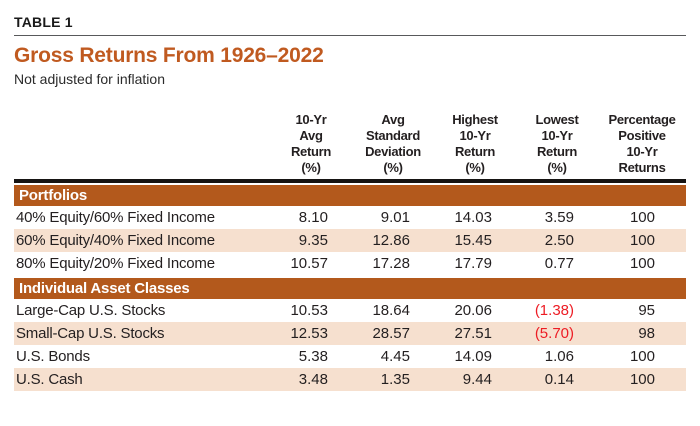 This screenshot has width=700, height=426. I want to click on cell-std-deviation: 4.45, so click(395, 356).